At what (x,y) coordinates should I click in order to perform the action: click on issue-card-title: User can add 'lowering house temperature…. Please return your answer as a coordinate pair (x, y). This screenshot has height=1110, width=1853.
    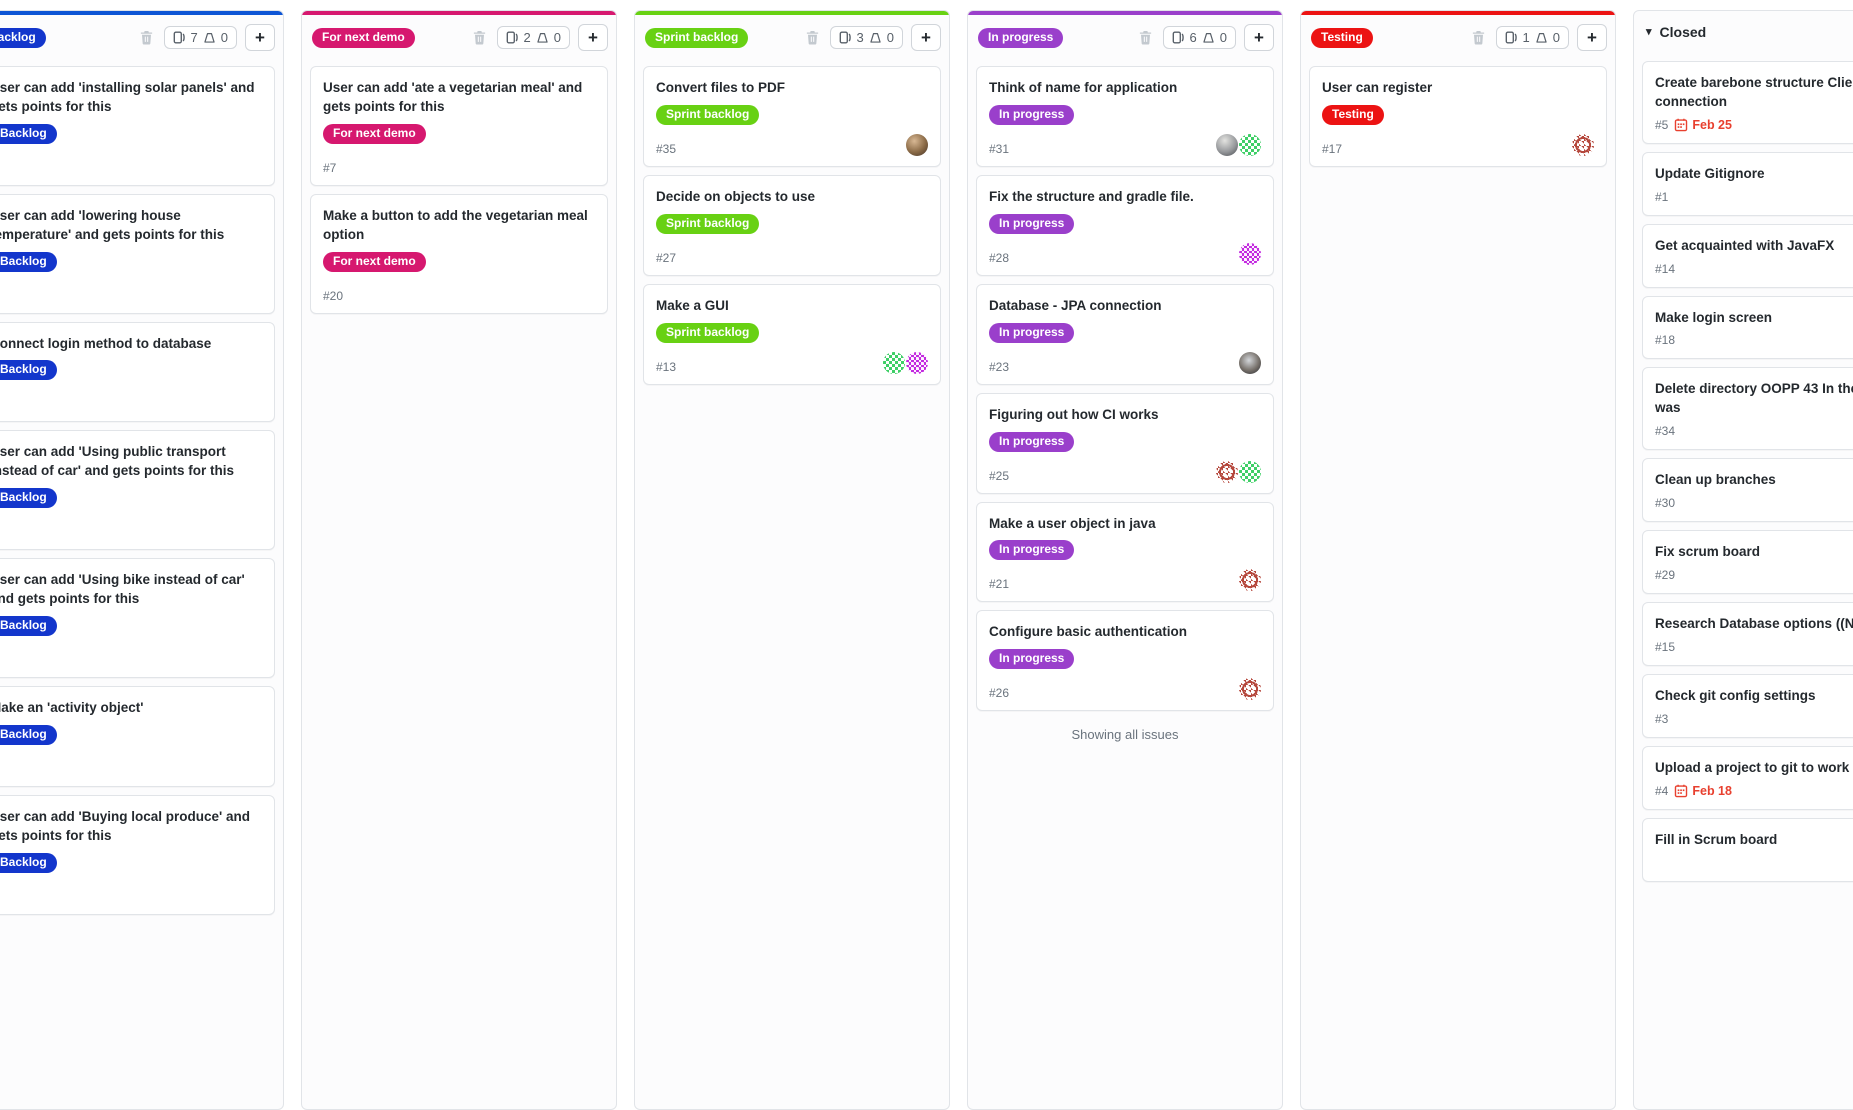
    Looking at the image, I should click on (112, 224).